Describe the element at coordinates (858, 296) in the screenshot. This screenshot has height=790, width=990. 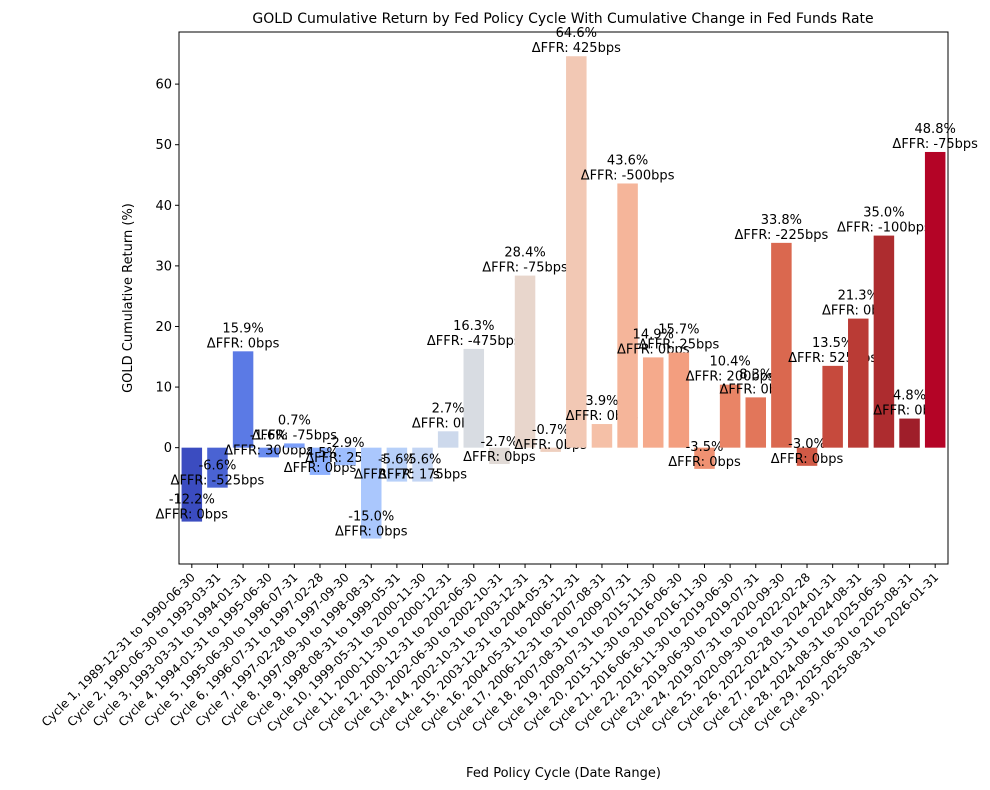
I see `value-label-27: 21.3%` at that location.